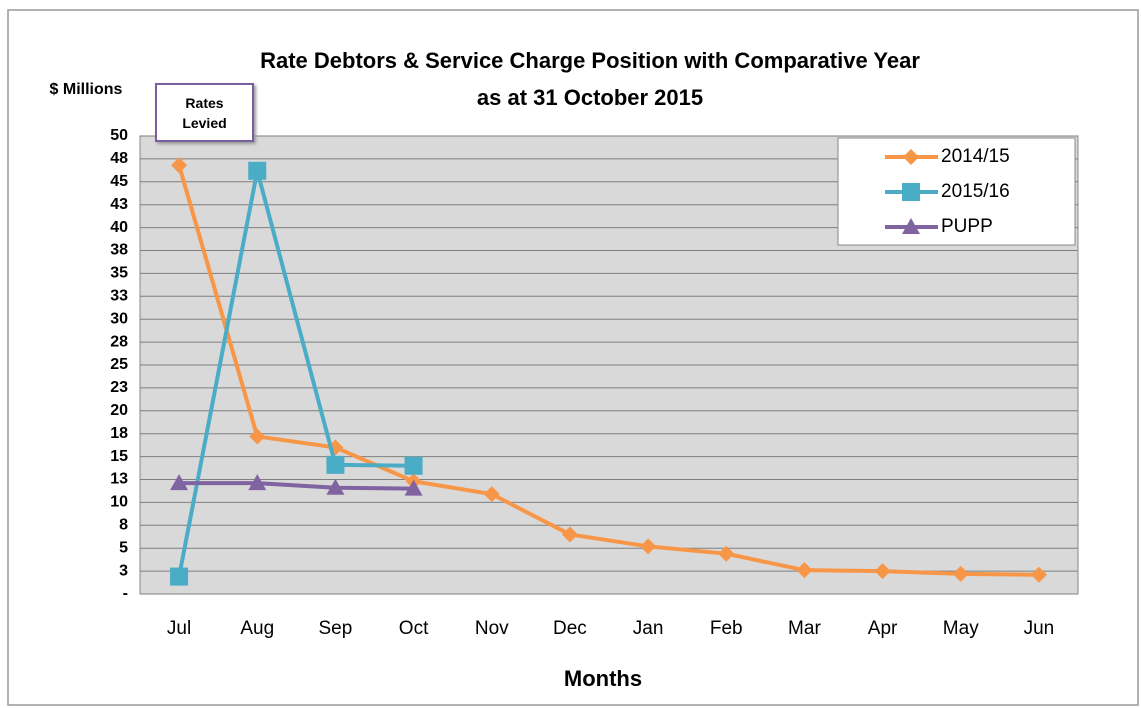 The image size is (1142, 708). What do you see at coordinates (603, 678) in the screenshot?
I see `x-axis-label: Months` at bounding box center [603, 678].